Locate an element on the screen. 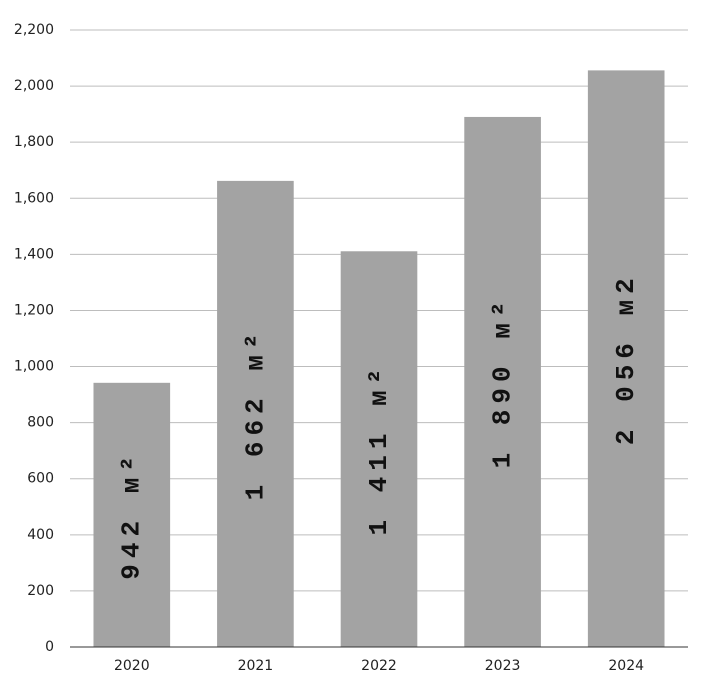 Image resolution: width=703 pixels, height=695 pixels. x-tick-label: 2024 is located at coordinates (626, 666).